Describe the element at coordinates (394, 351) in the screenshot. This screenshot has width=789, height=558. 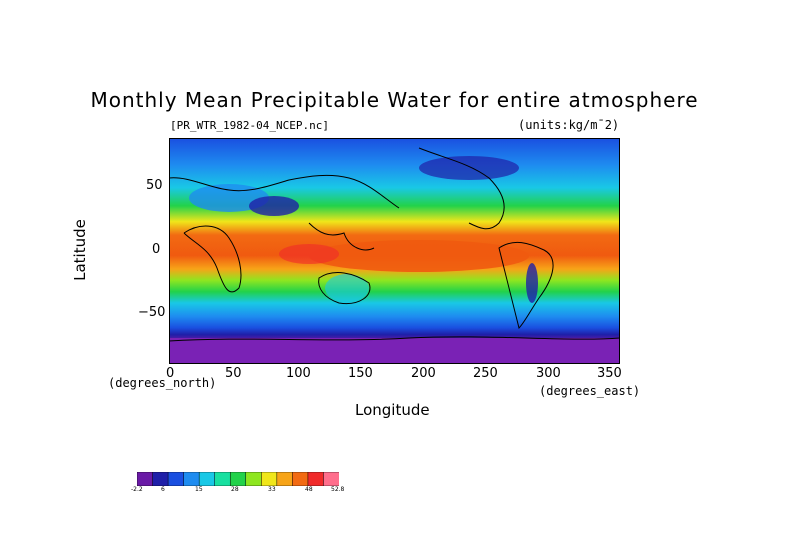
I see `antarctica-field` at that location.